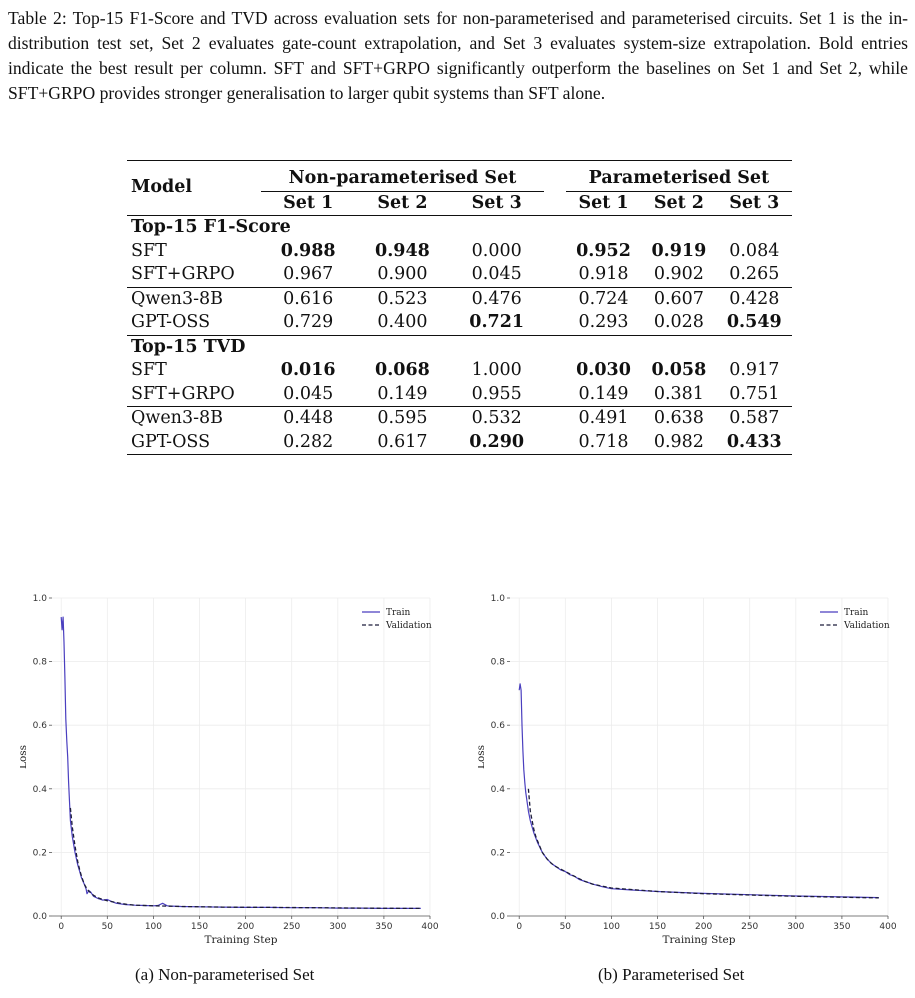 The width and height of the screenshot is (915, 998). What do you see at coordinates (459, 371) in the screenshot?
I see `table-row: SFT 0.016 0.068 1.000 0.030 0.058 0.917` at bounding box center [459, 371].